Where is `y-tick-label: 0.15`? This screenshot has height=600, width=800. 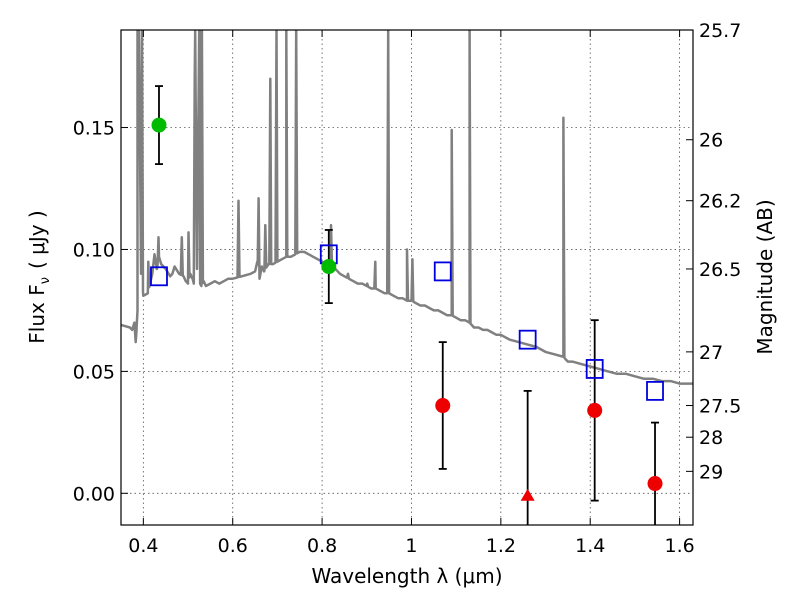 y-tick-label: 0.15 is located at coordinates (94, 129).